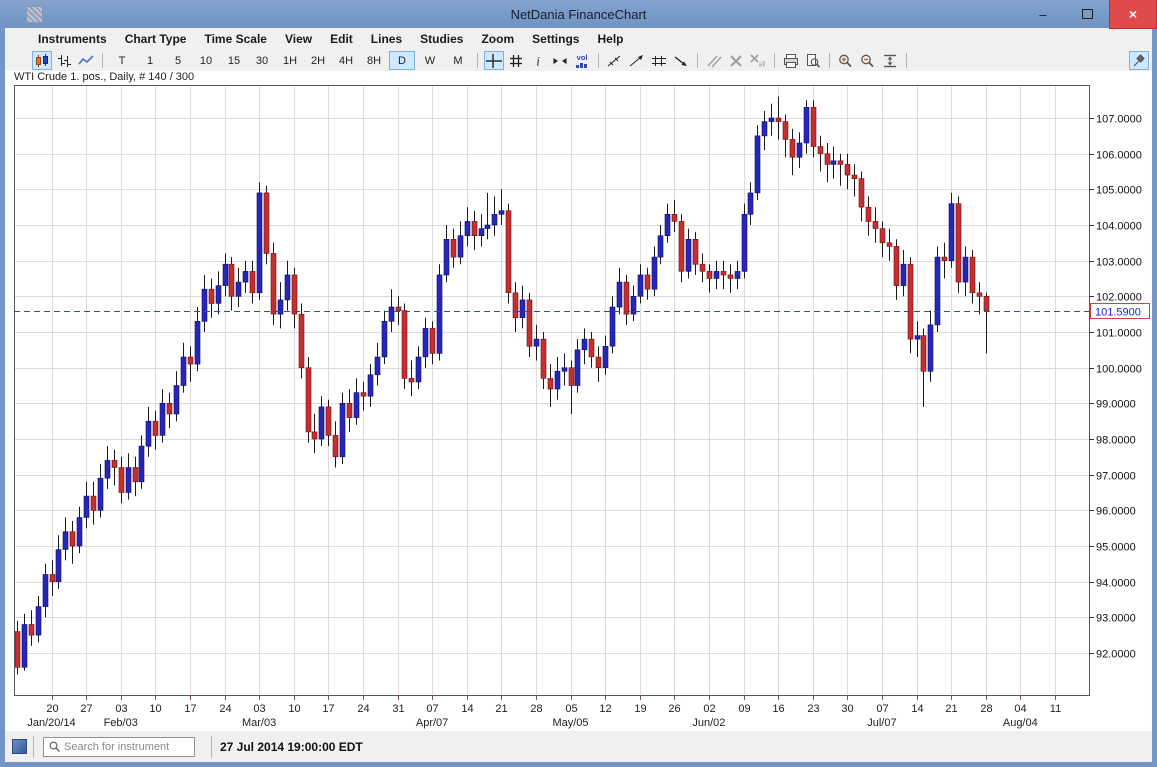  Describe the element at coordinates (34, 14) in the screenshot. I see `app-icon` at that location.